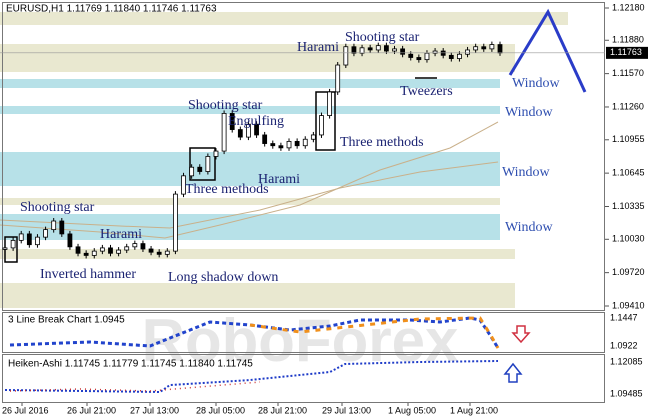 This screenshot has height=420, width=649. What do you see at coordinates (628, 305) in the screenshot?
I see `y-tick-label: 1.09410` at bounding box center [628, 305].